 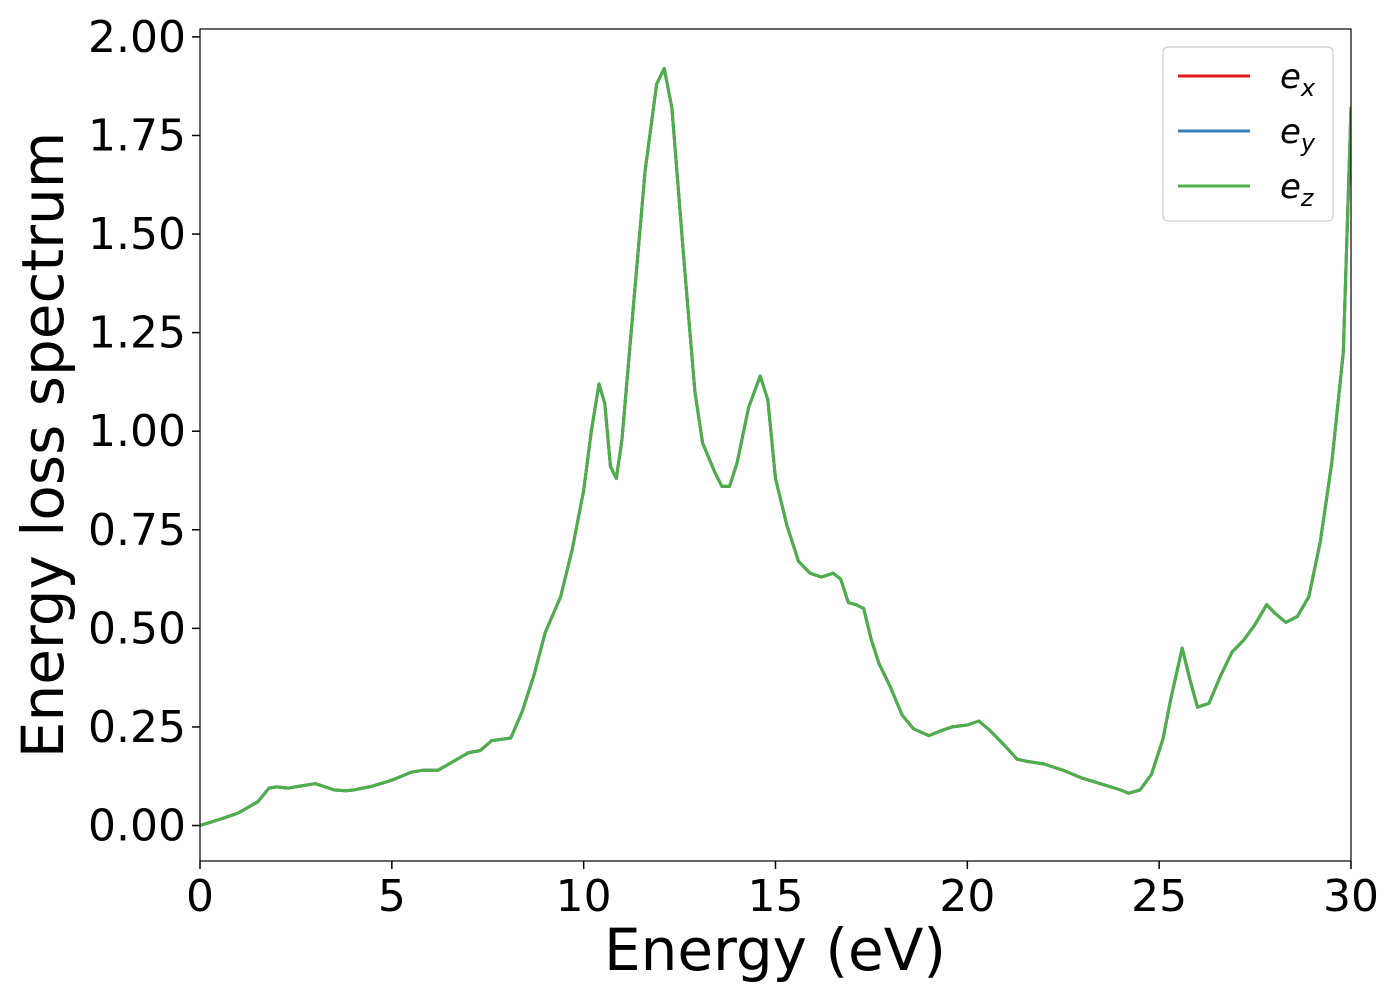 I want to click on y-tick-label: 0.75, so click(x=137, y=530).